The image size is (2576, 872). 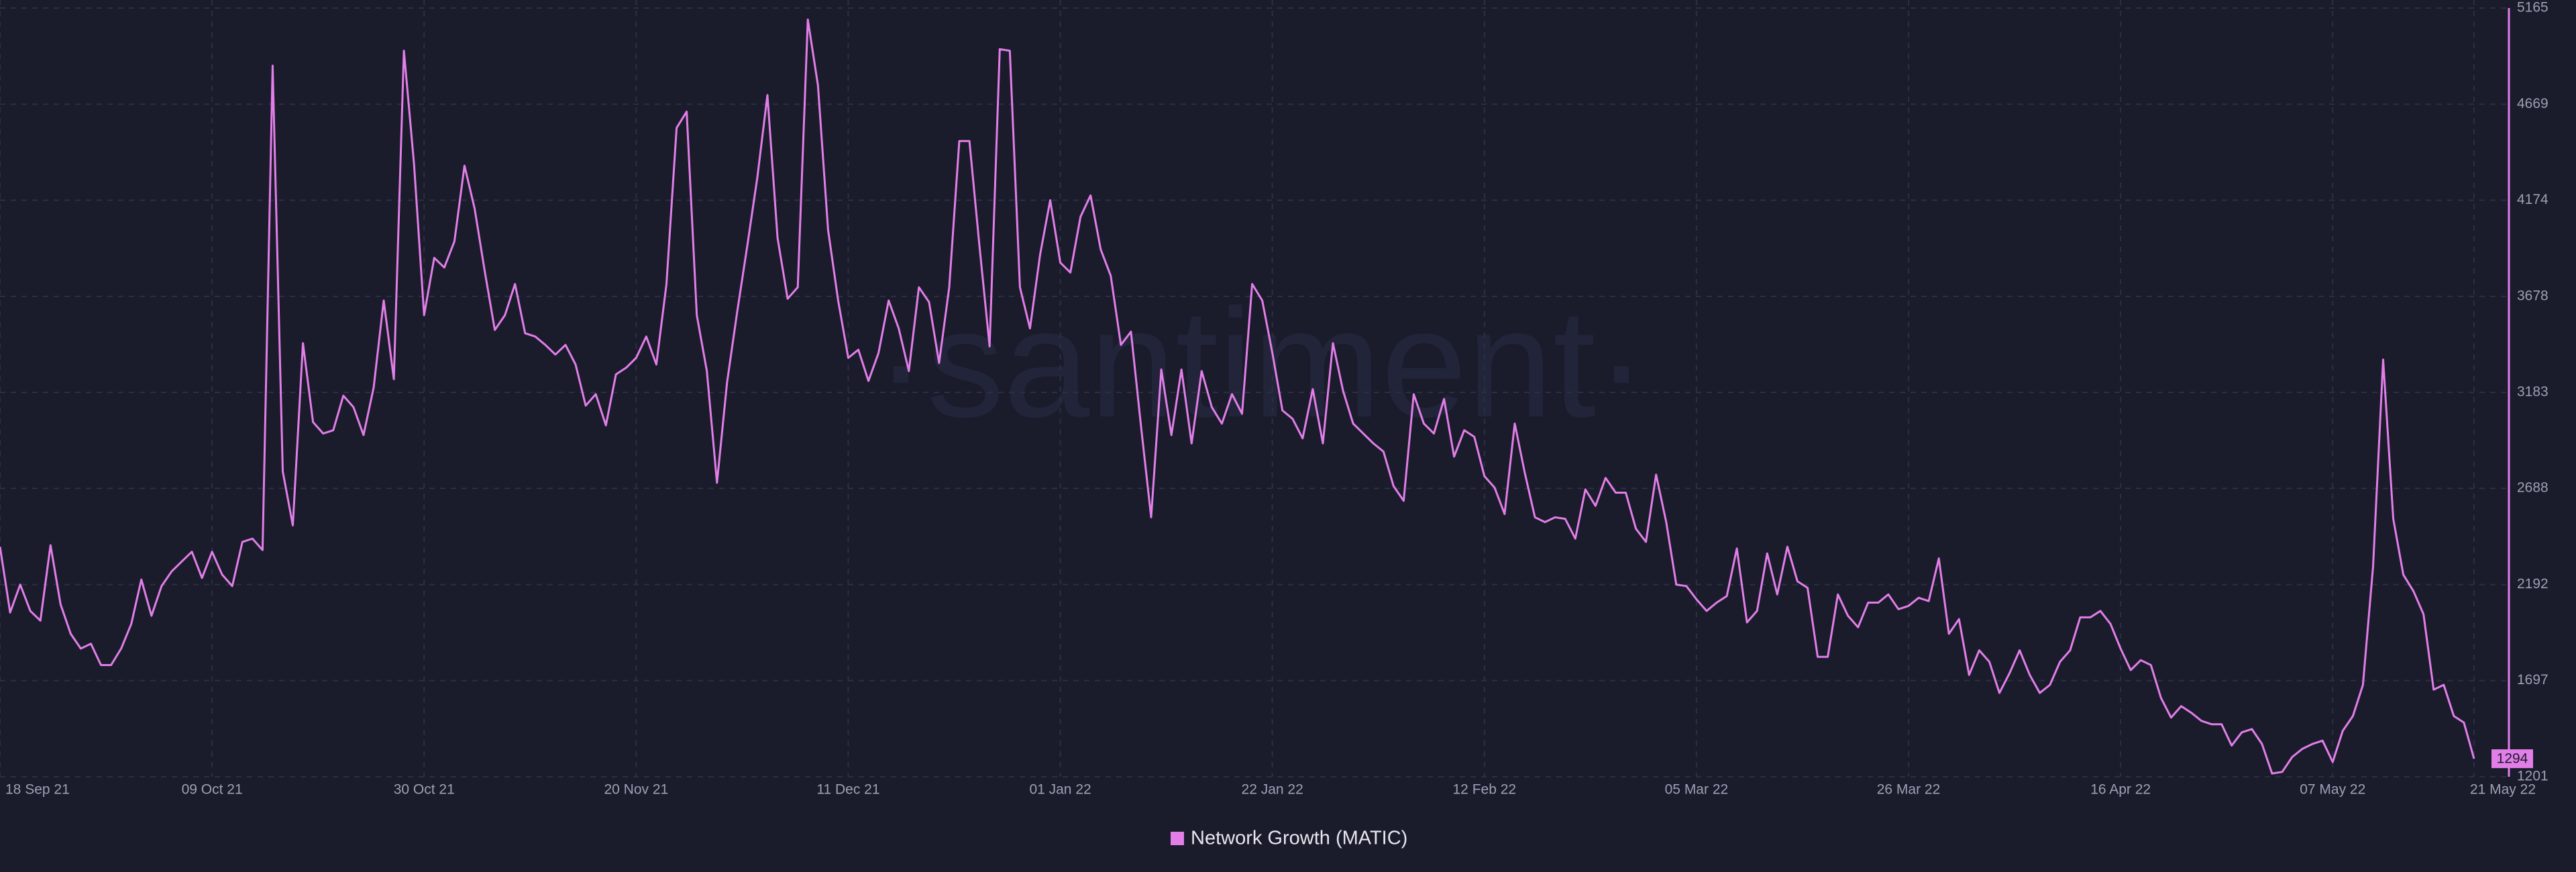 I want to click on x-tick-label: 16 Apr 22, so click(x=2120, y=790).